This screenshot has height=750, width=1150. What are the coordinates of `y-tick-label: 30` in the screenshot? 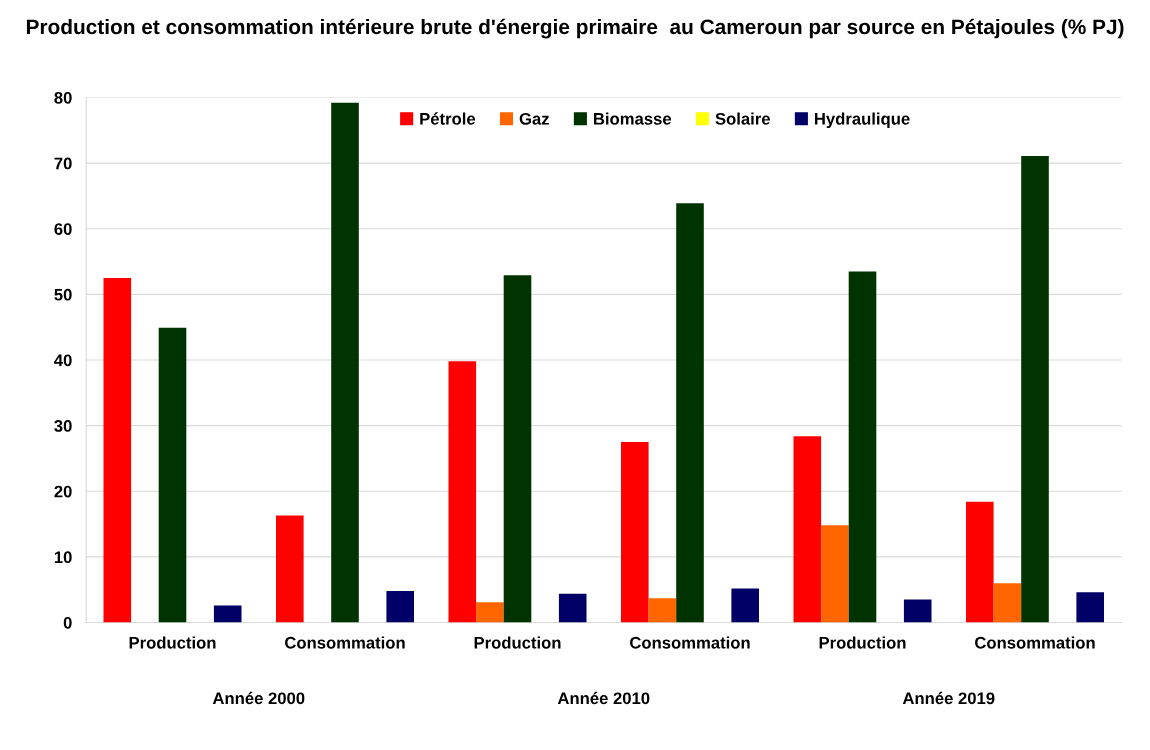 It's located at (63, 426).